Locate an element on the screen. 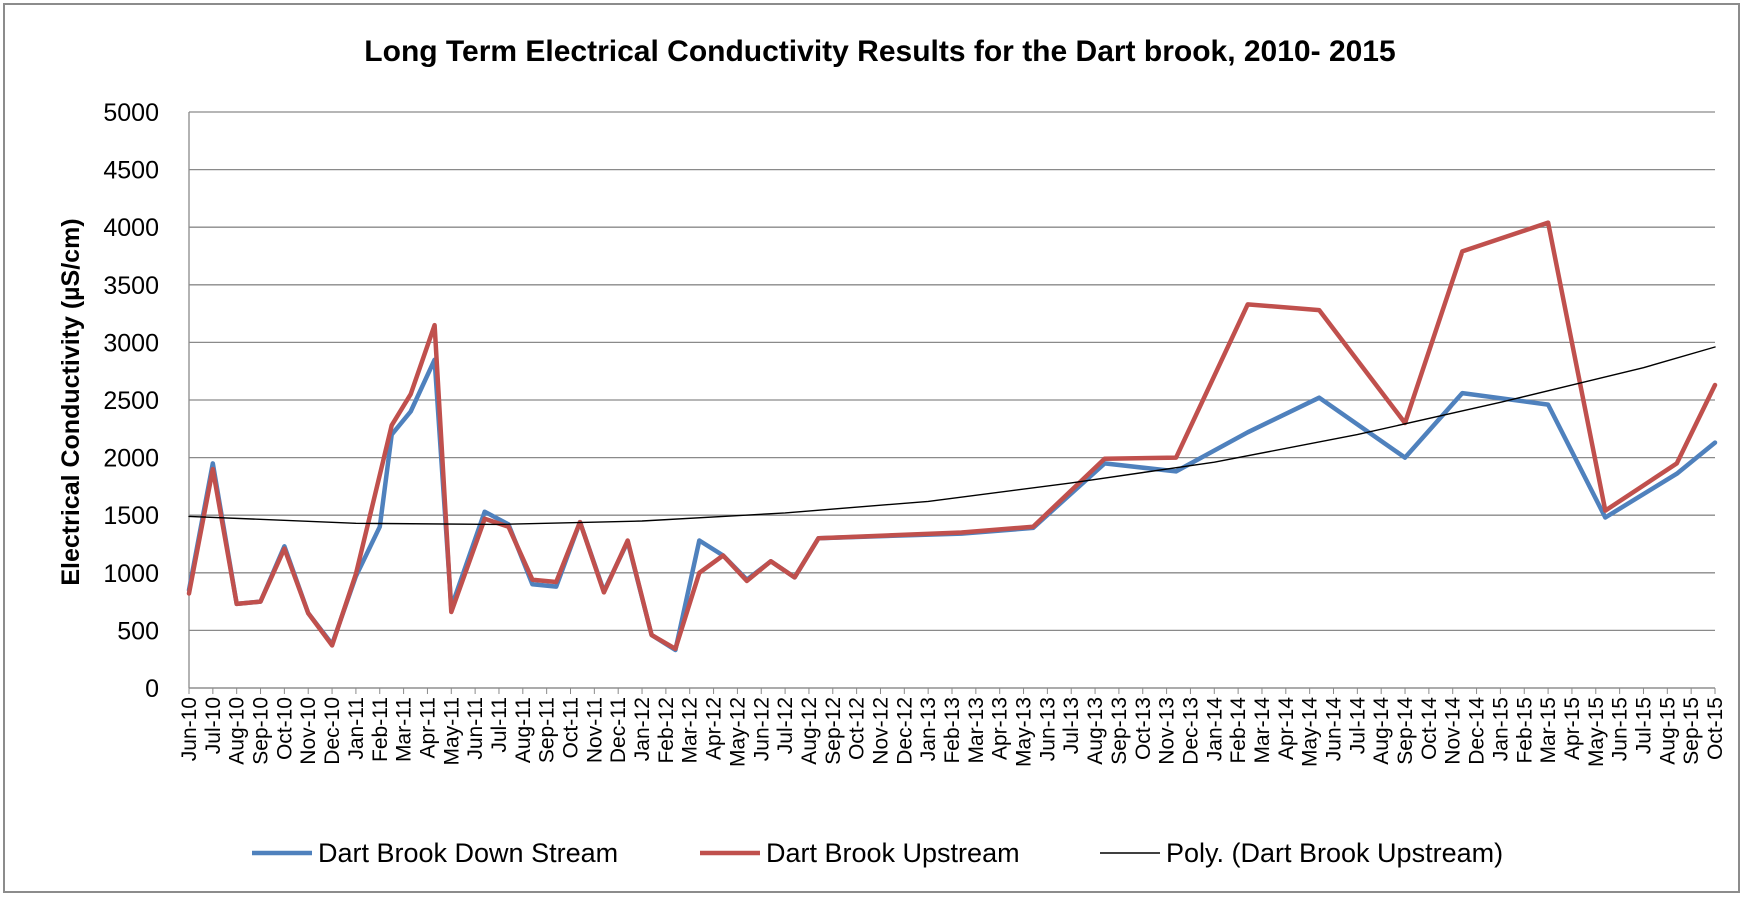  x-tick-label: Oct-10 is located at coordinates (284, 728).